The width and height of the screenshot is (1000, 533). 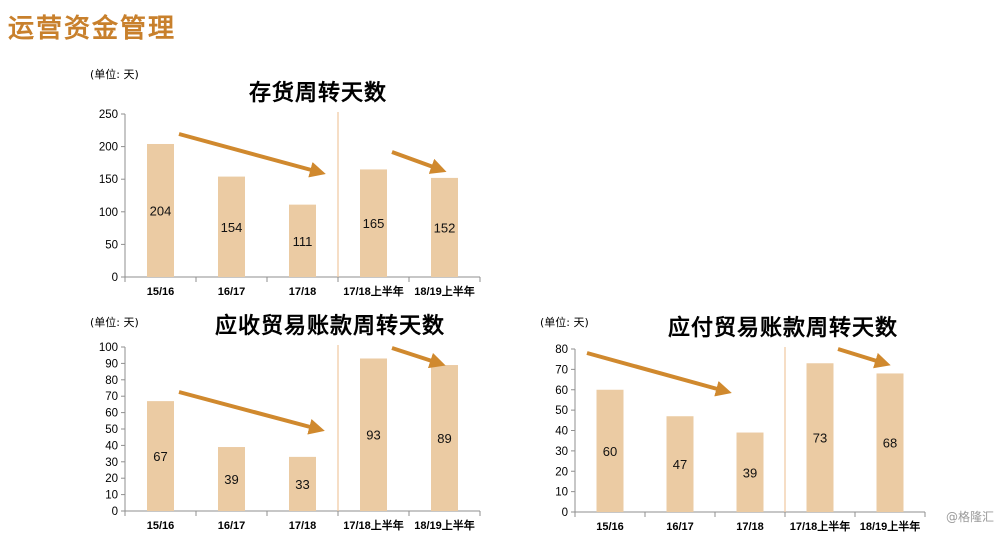 What do you see at coordinates (564, 322) in the screenshot?
I see `unit-label-payables: (单位: 天)` at bounding box center [564, 322].